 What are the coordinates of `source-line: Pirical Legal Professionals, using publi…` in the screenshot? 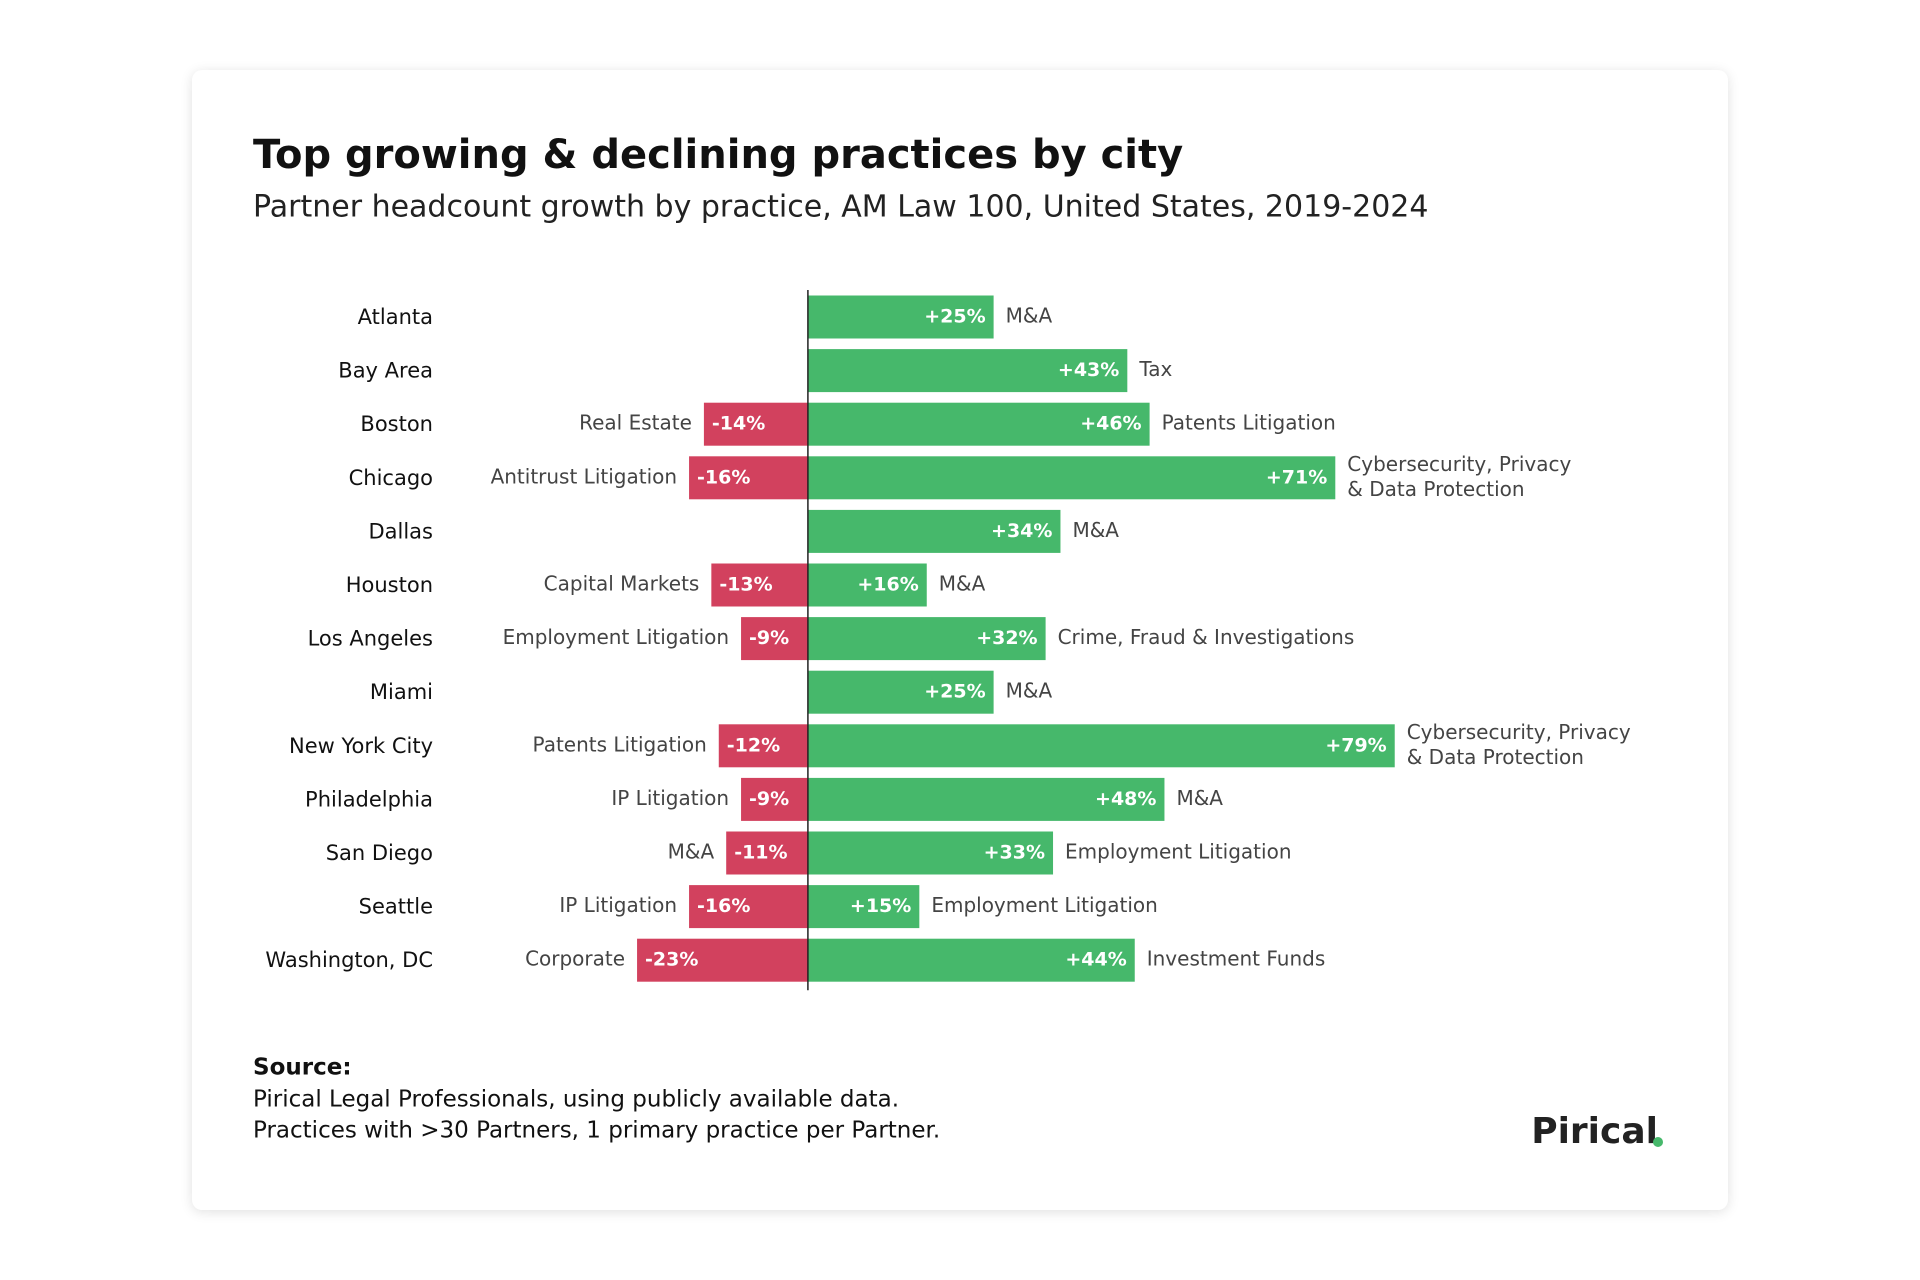 It's located at (576, 1100).